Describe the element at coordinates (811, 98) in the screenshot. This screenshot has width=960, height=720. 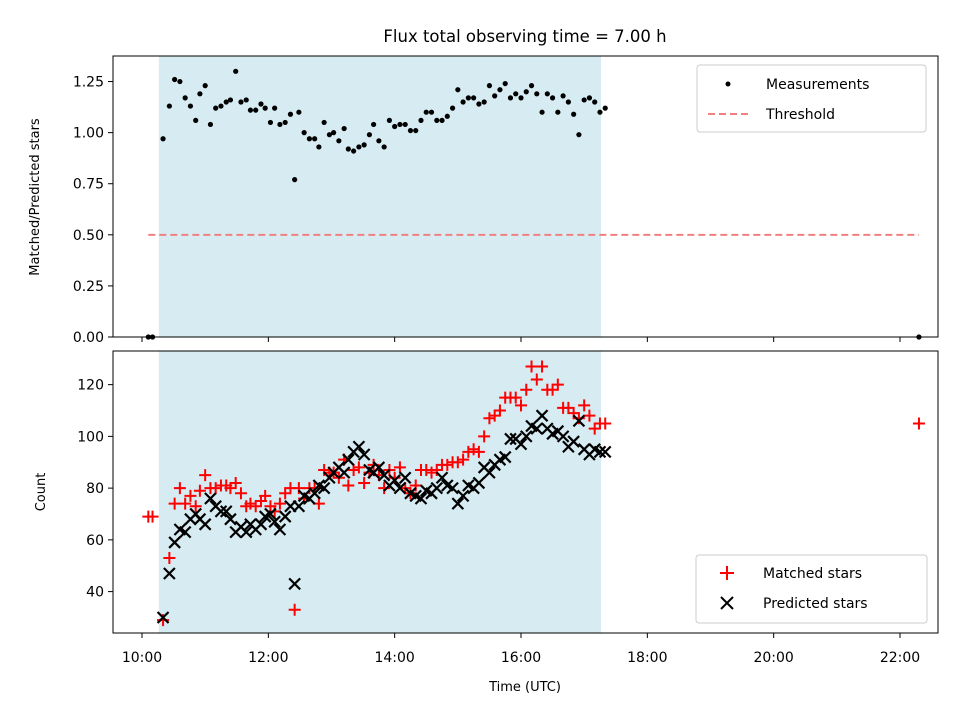
I see `legend-frame` at that location.